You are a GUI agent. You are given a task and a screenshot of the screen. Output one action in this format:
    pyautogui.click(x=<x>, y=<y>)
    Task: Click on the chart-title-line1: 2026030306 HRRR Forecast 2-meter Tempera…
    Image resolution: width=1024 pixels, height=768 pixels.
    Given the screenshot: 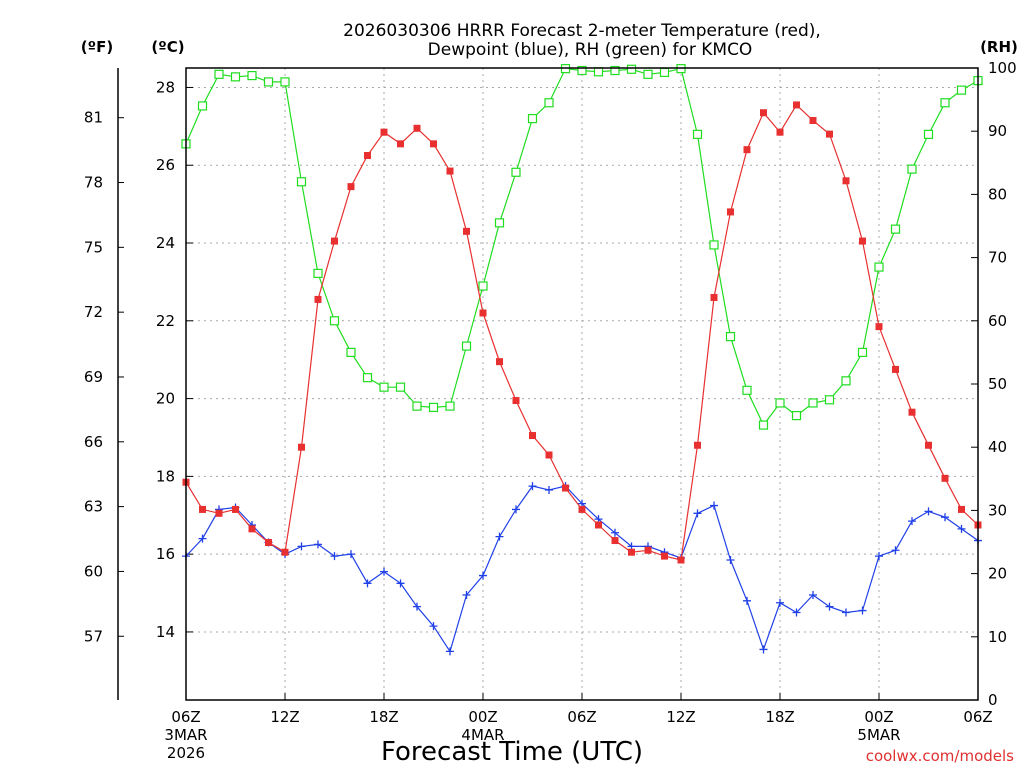 What is the action you would take?
    pyautogui.click(x=582, y=31)
    